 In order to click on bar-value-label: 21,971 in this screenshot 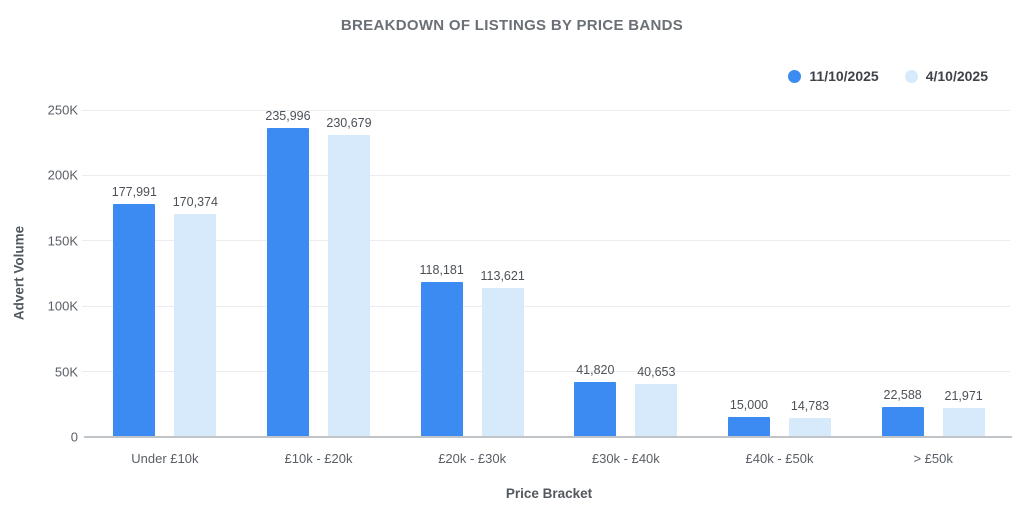, I will do `click(963, 396)`.